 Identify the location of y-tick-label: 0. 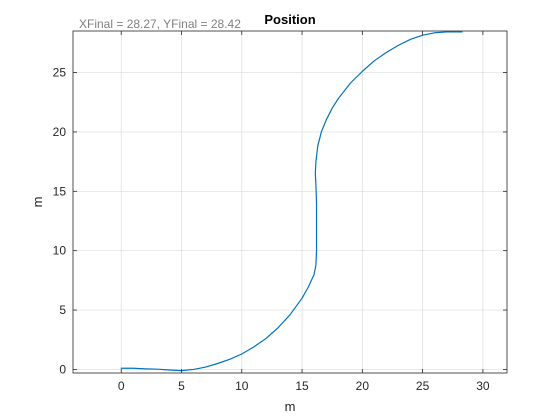
(62, 369).